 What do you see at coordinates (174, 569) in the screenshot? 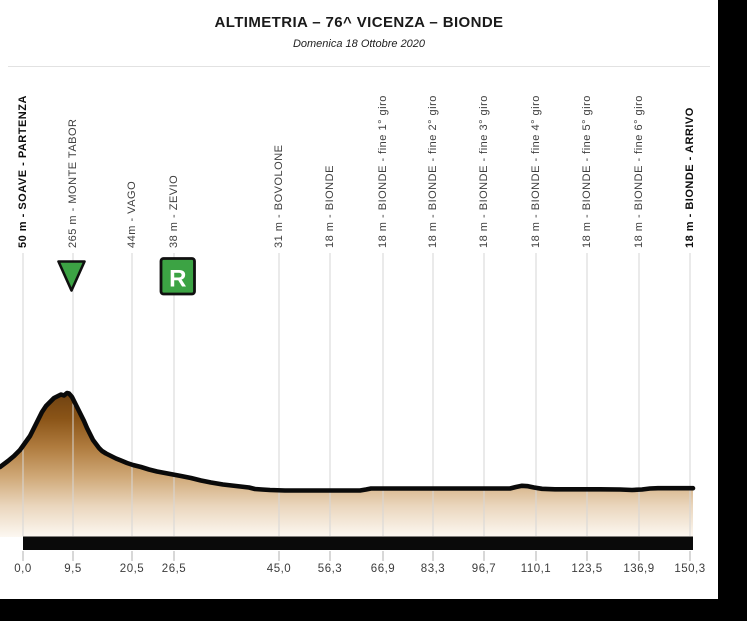
I see `km-axis-value: 26,5` at bounding box center [174, 569].